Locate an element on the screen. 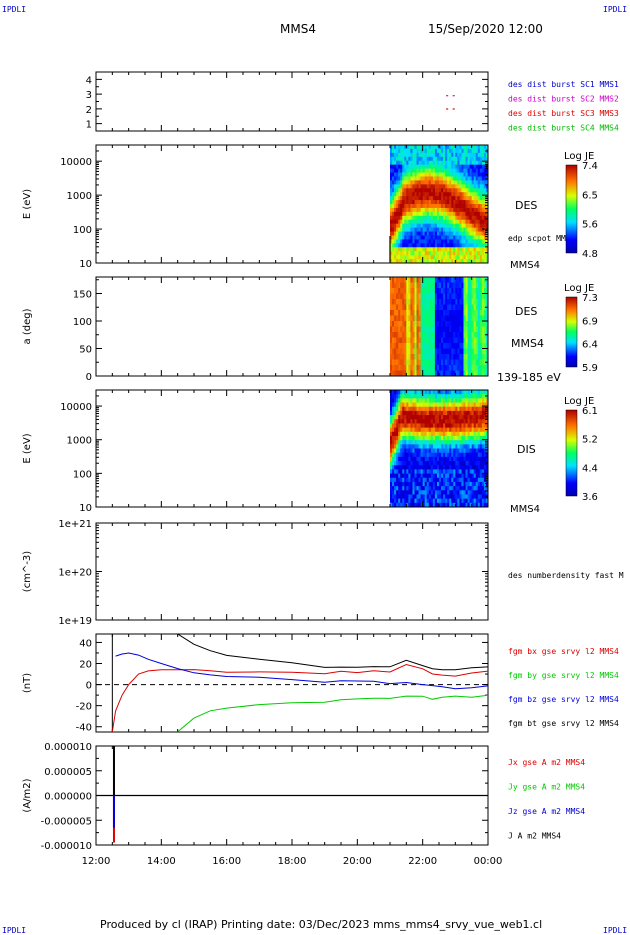  panel-5-ytick-label: 1e+21 is located at coordinates (75, 524).